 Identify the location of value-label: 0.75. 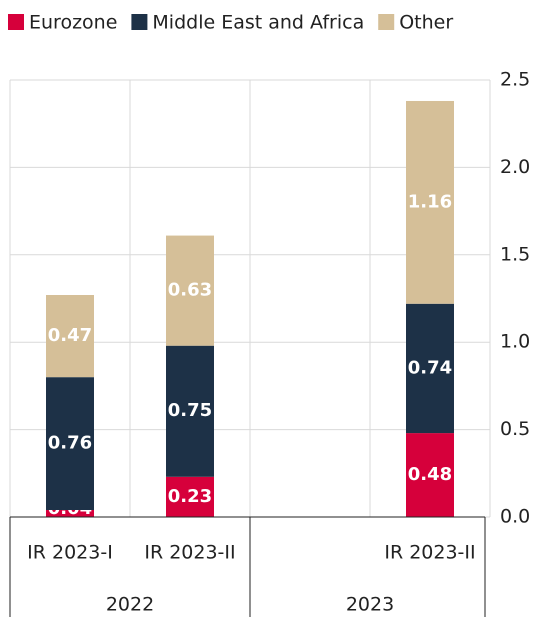
(190, 410).